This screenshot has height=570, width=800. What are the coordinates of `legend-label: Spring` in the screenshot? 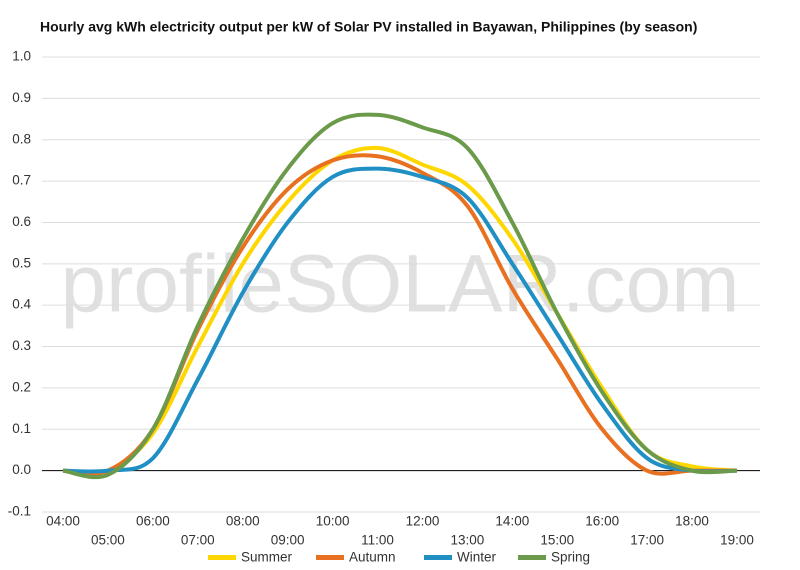 It's located at (570, 557).